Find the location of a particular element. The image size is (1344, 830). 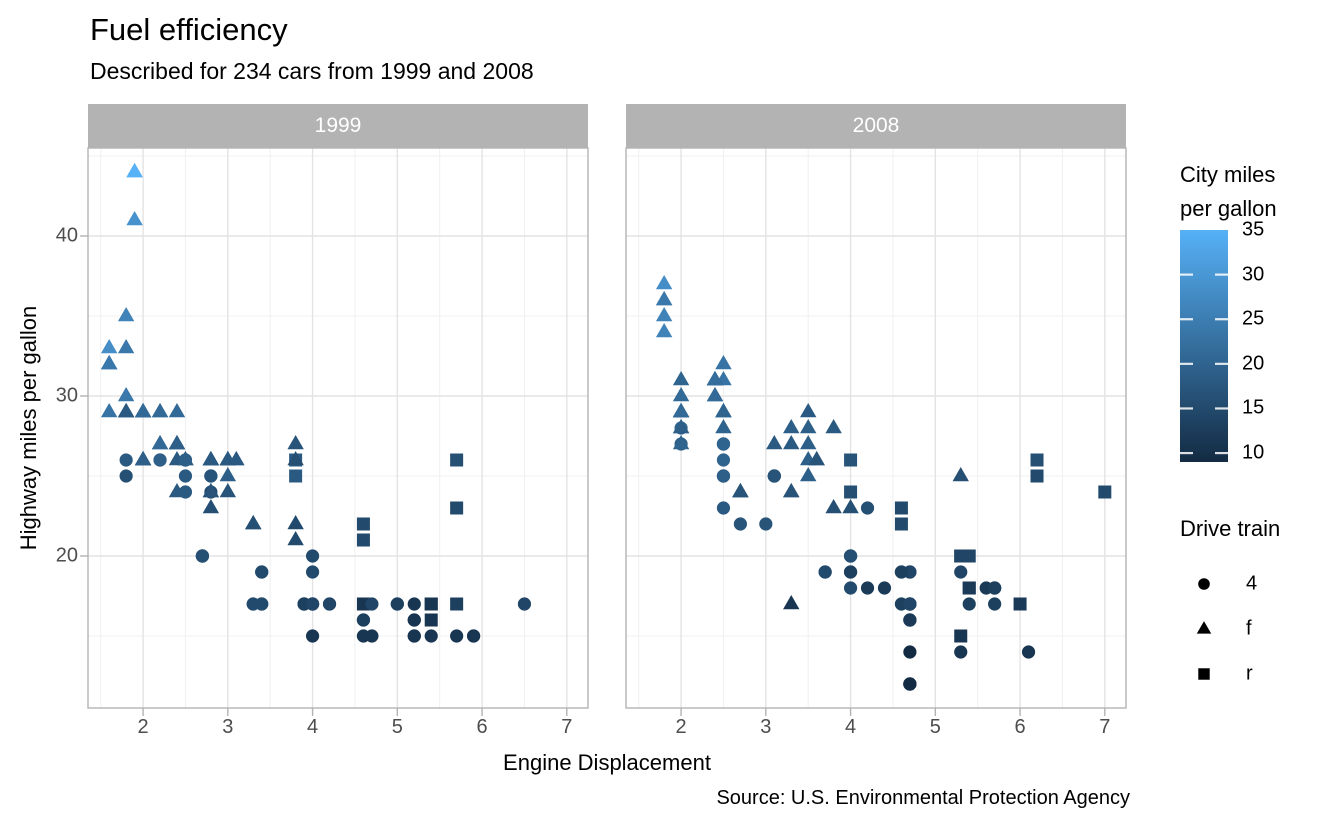

colorbar-tick-label: 15 is located at coordinates (1253, 407).